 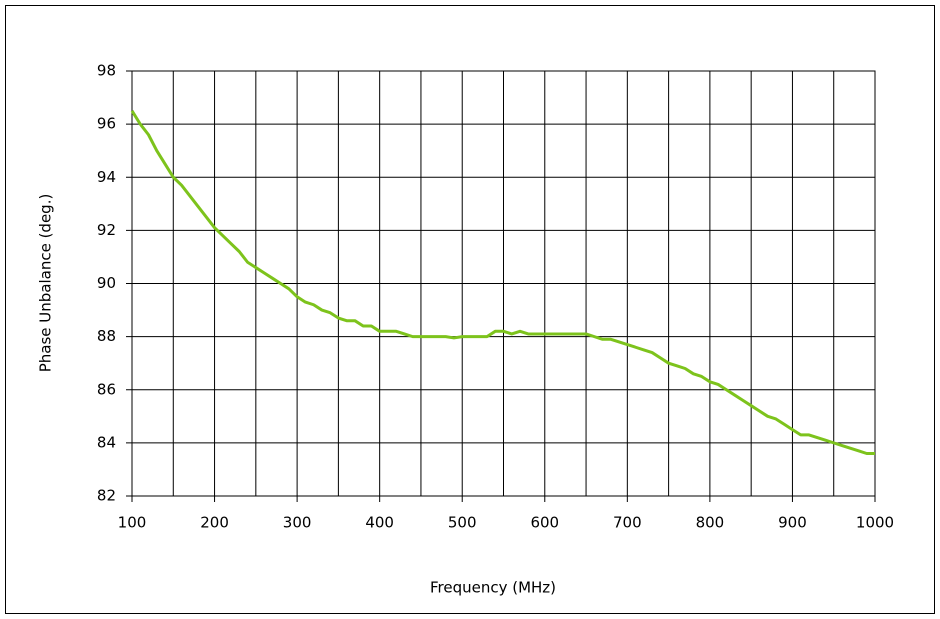 I want to click on x-tick-label: 500, so click(x=462, y=523).